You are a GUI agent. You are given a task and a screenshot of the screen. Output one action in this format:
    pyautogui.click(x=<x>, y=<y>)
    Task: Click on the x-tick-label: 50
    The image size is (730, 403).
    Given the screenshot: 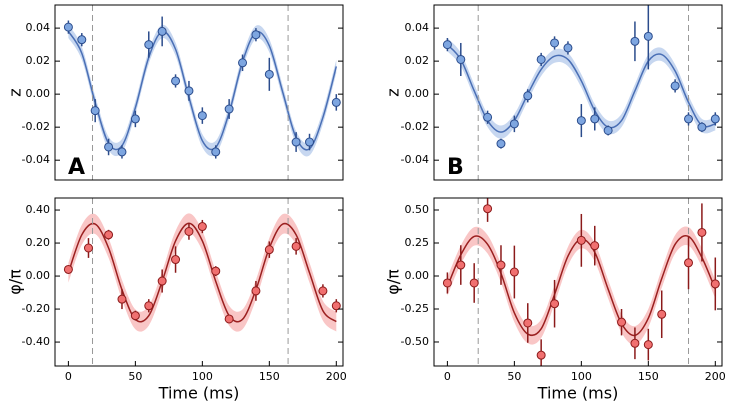 What is the action you would take?
    pyautogui.click(x=135, y=376)
    